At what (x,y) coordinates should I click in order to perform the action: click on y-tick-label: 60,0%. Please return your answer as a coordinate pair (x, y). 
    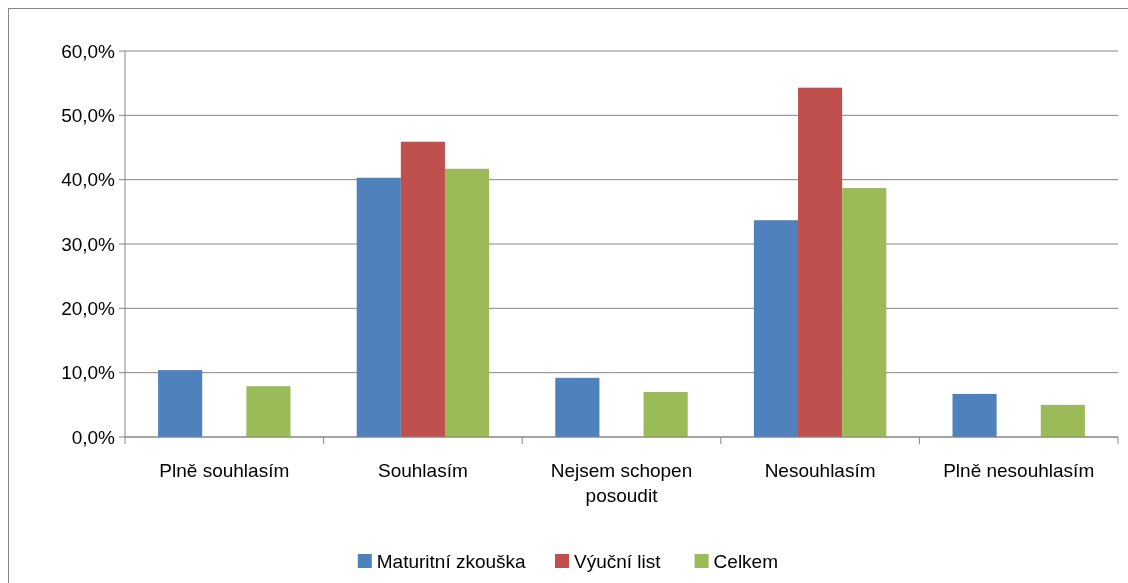
    Looking at the image, I should click on (88, 51).